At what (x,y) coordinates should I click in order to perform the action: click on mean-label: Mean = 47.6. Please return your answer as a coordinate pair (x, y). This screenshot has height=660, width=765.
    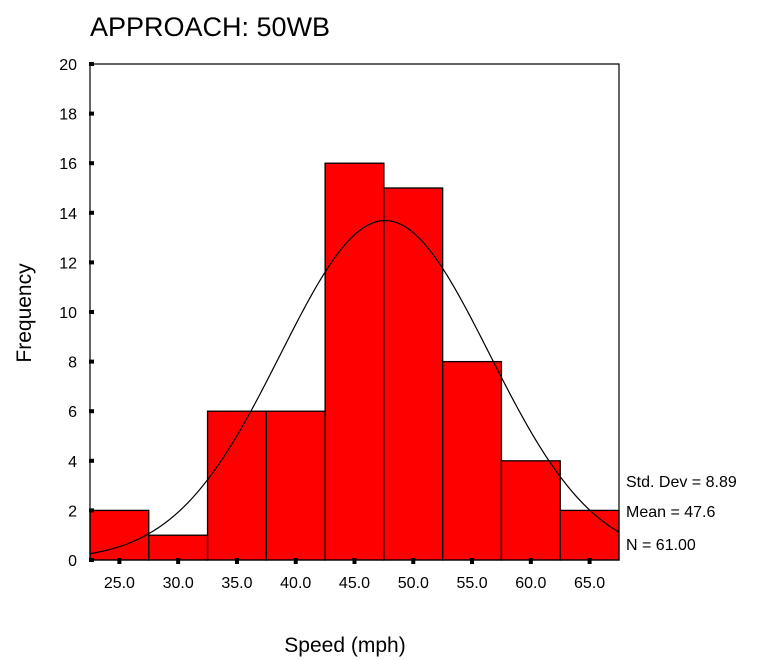
    Looking at the image, I should click on (671, 512).